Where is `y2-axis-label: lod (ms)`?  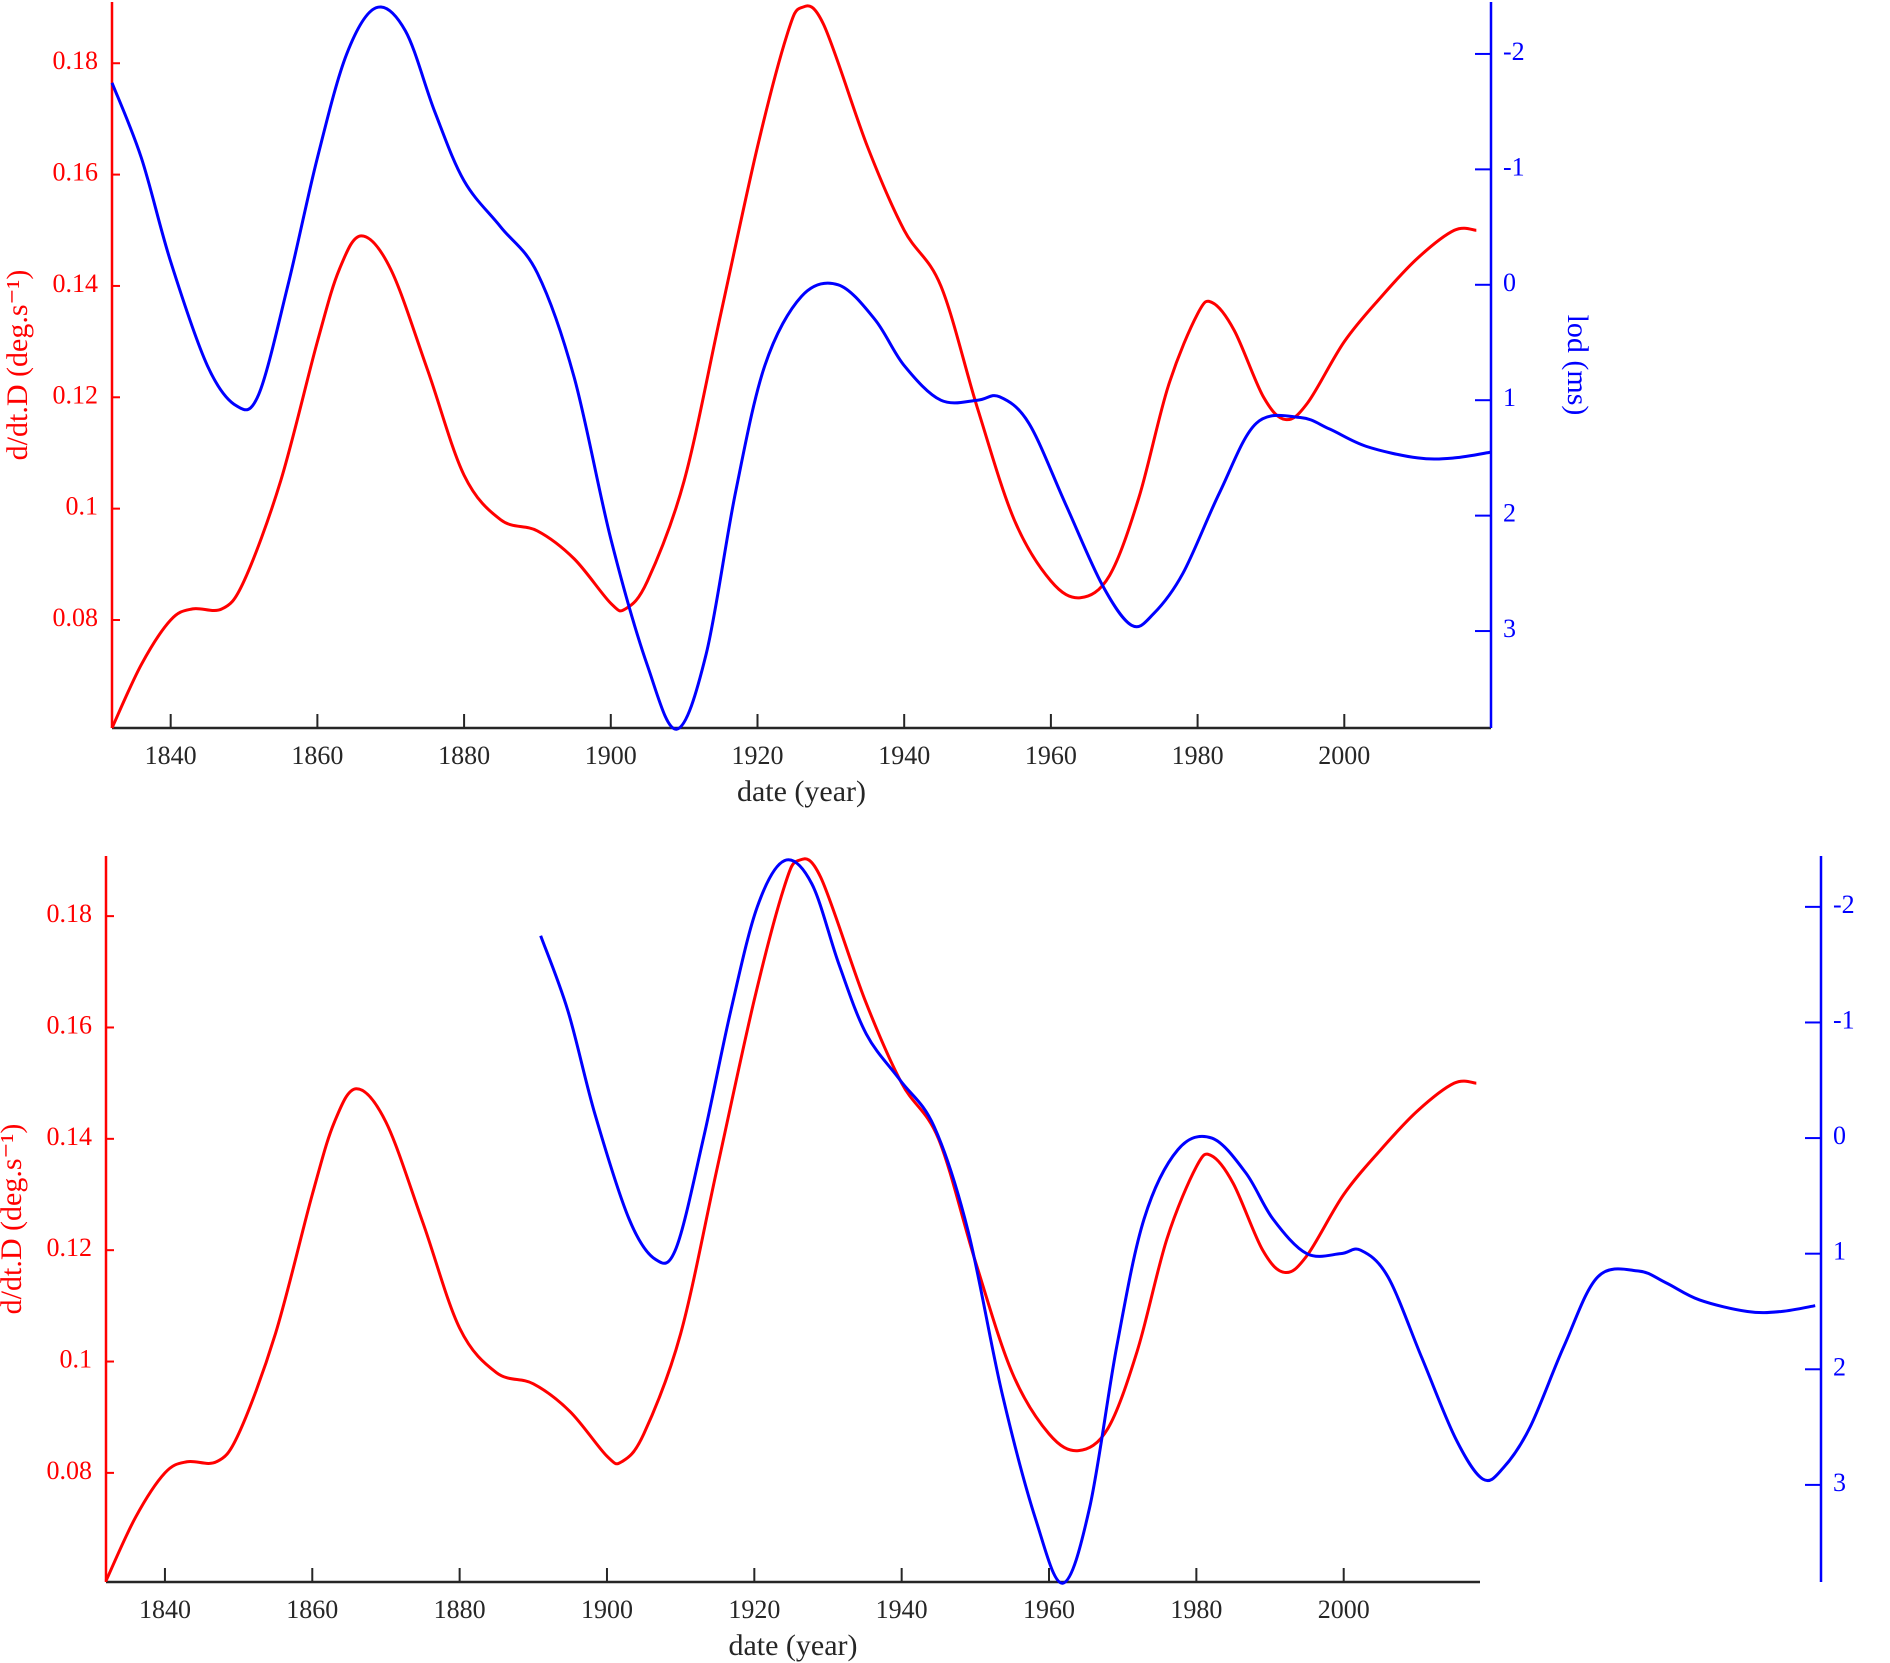
y2-axis-label: lod (ms) is located at coordinates (1577, 365).